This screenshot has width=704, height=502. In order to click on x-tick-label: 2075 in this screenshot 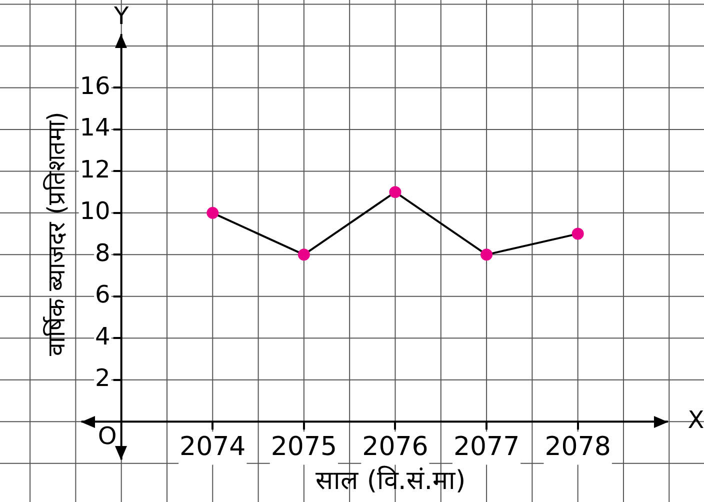, I will do `click(304, 447)`.